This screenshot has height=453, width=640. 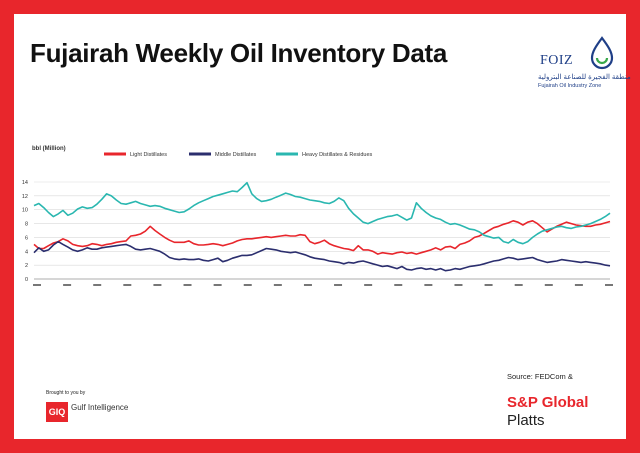 What do you see at coordinates (148, 155) in the screenshot?
I see `legend-label: Light Distillates` at bounding box center [148, 155].